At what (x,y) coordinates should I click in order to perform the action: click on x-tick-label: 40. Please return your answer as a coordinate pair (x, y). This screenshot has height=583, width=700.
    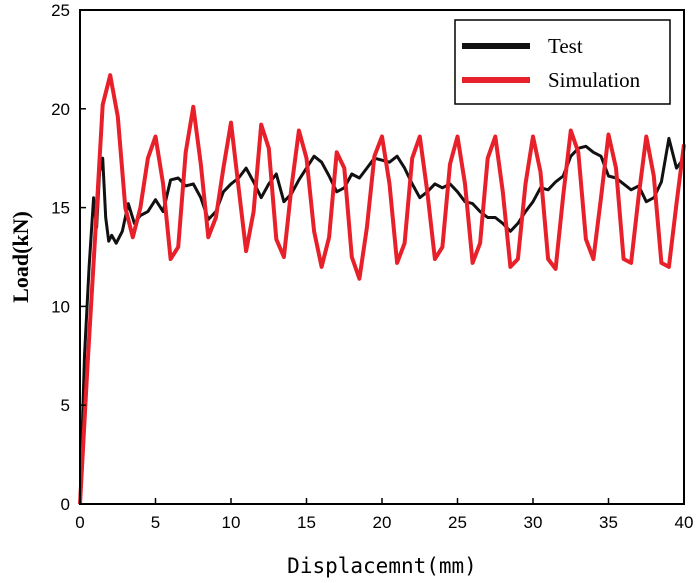
    Looking at the image, I should click on (684, 522).